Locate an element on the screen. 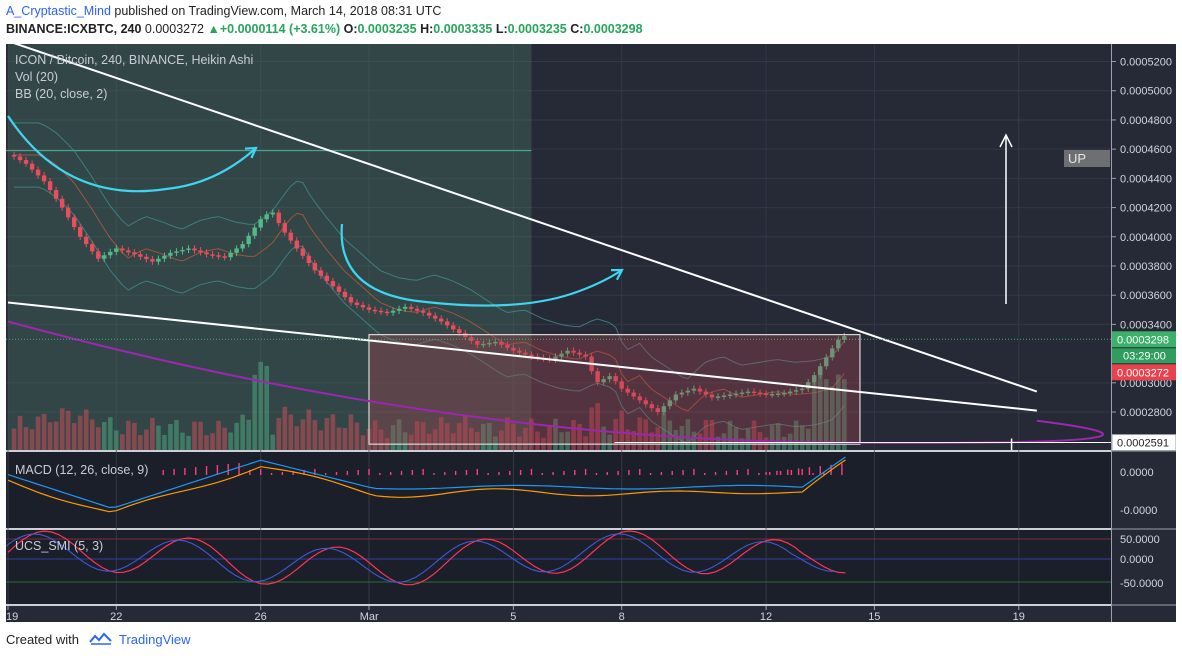  smi-title: UCS_SMI (5, 3) is located at coordinates (59, 546).